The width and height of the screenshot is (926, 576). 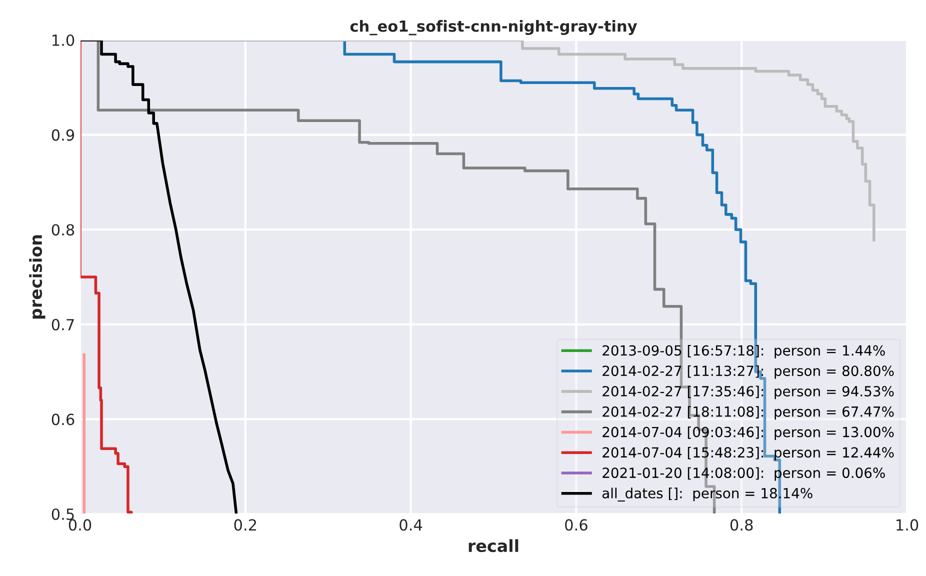 I want to click on x-tick-label: 0.8, so click(x=741, y=525).